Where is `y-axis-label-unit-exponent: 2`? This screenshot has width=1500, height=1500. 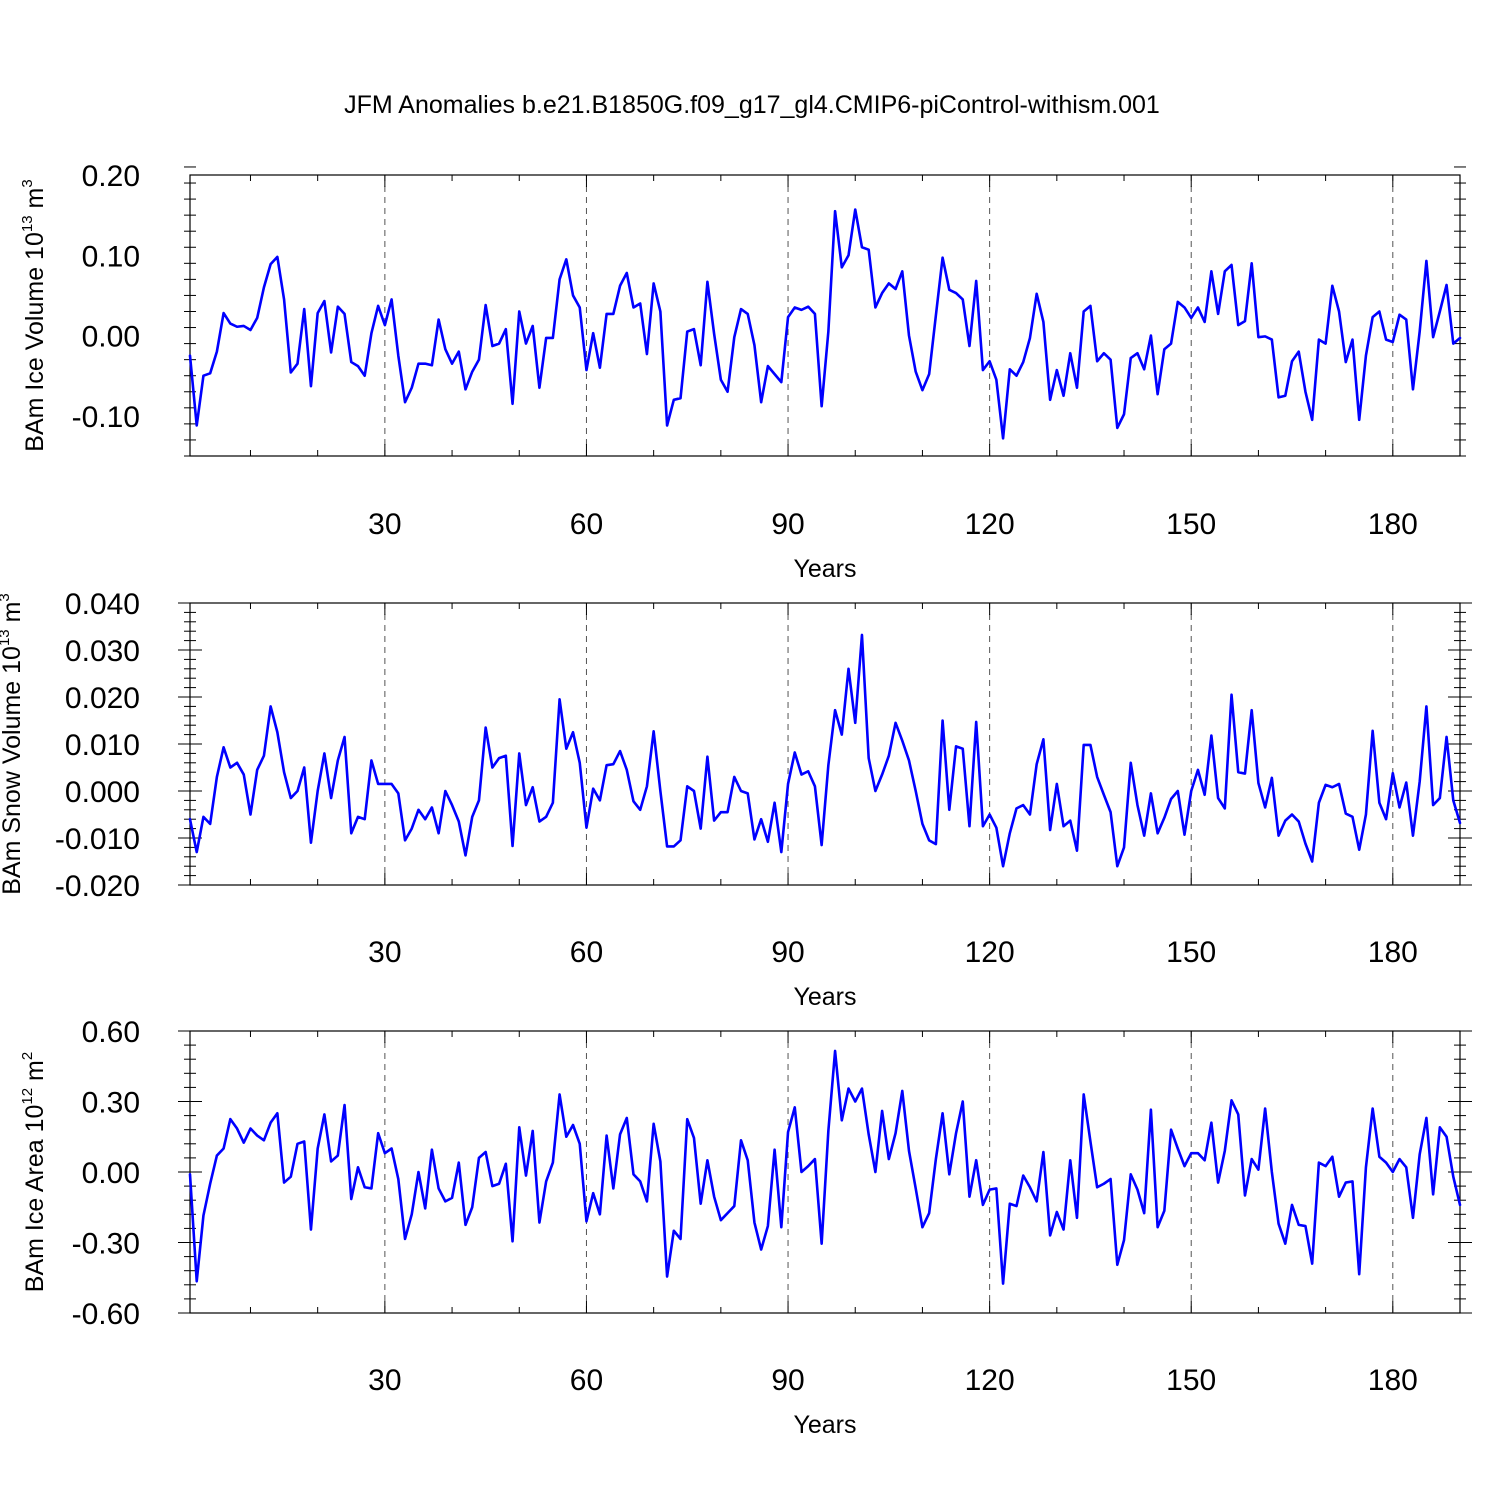 y-axis-label-unit-exponent: 2 is located at coordinates (27, 1056).